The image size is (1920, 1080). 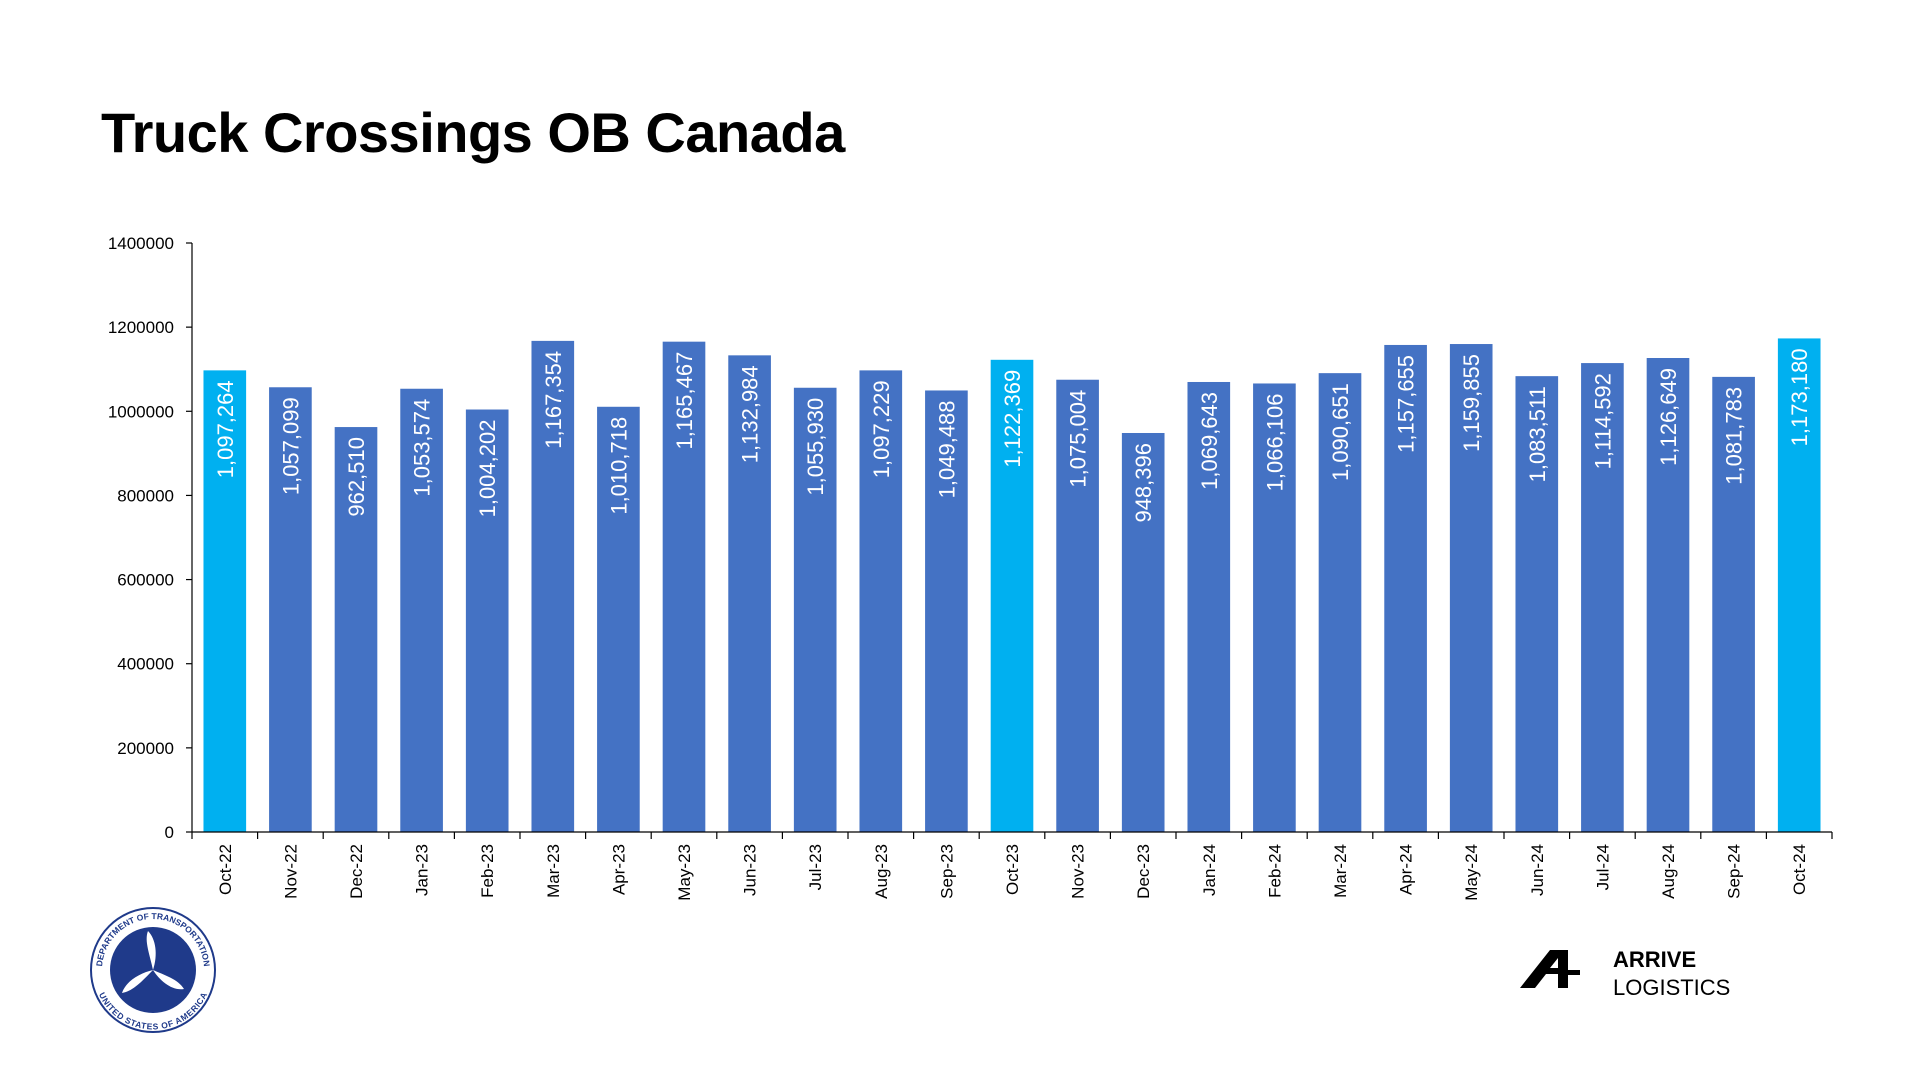 What do you see at coordinates (1012, 419) in the screenshot?
I see `data-label: 1,122,369` at bounding box center [1012, 419].